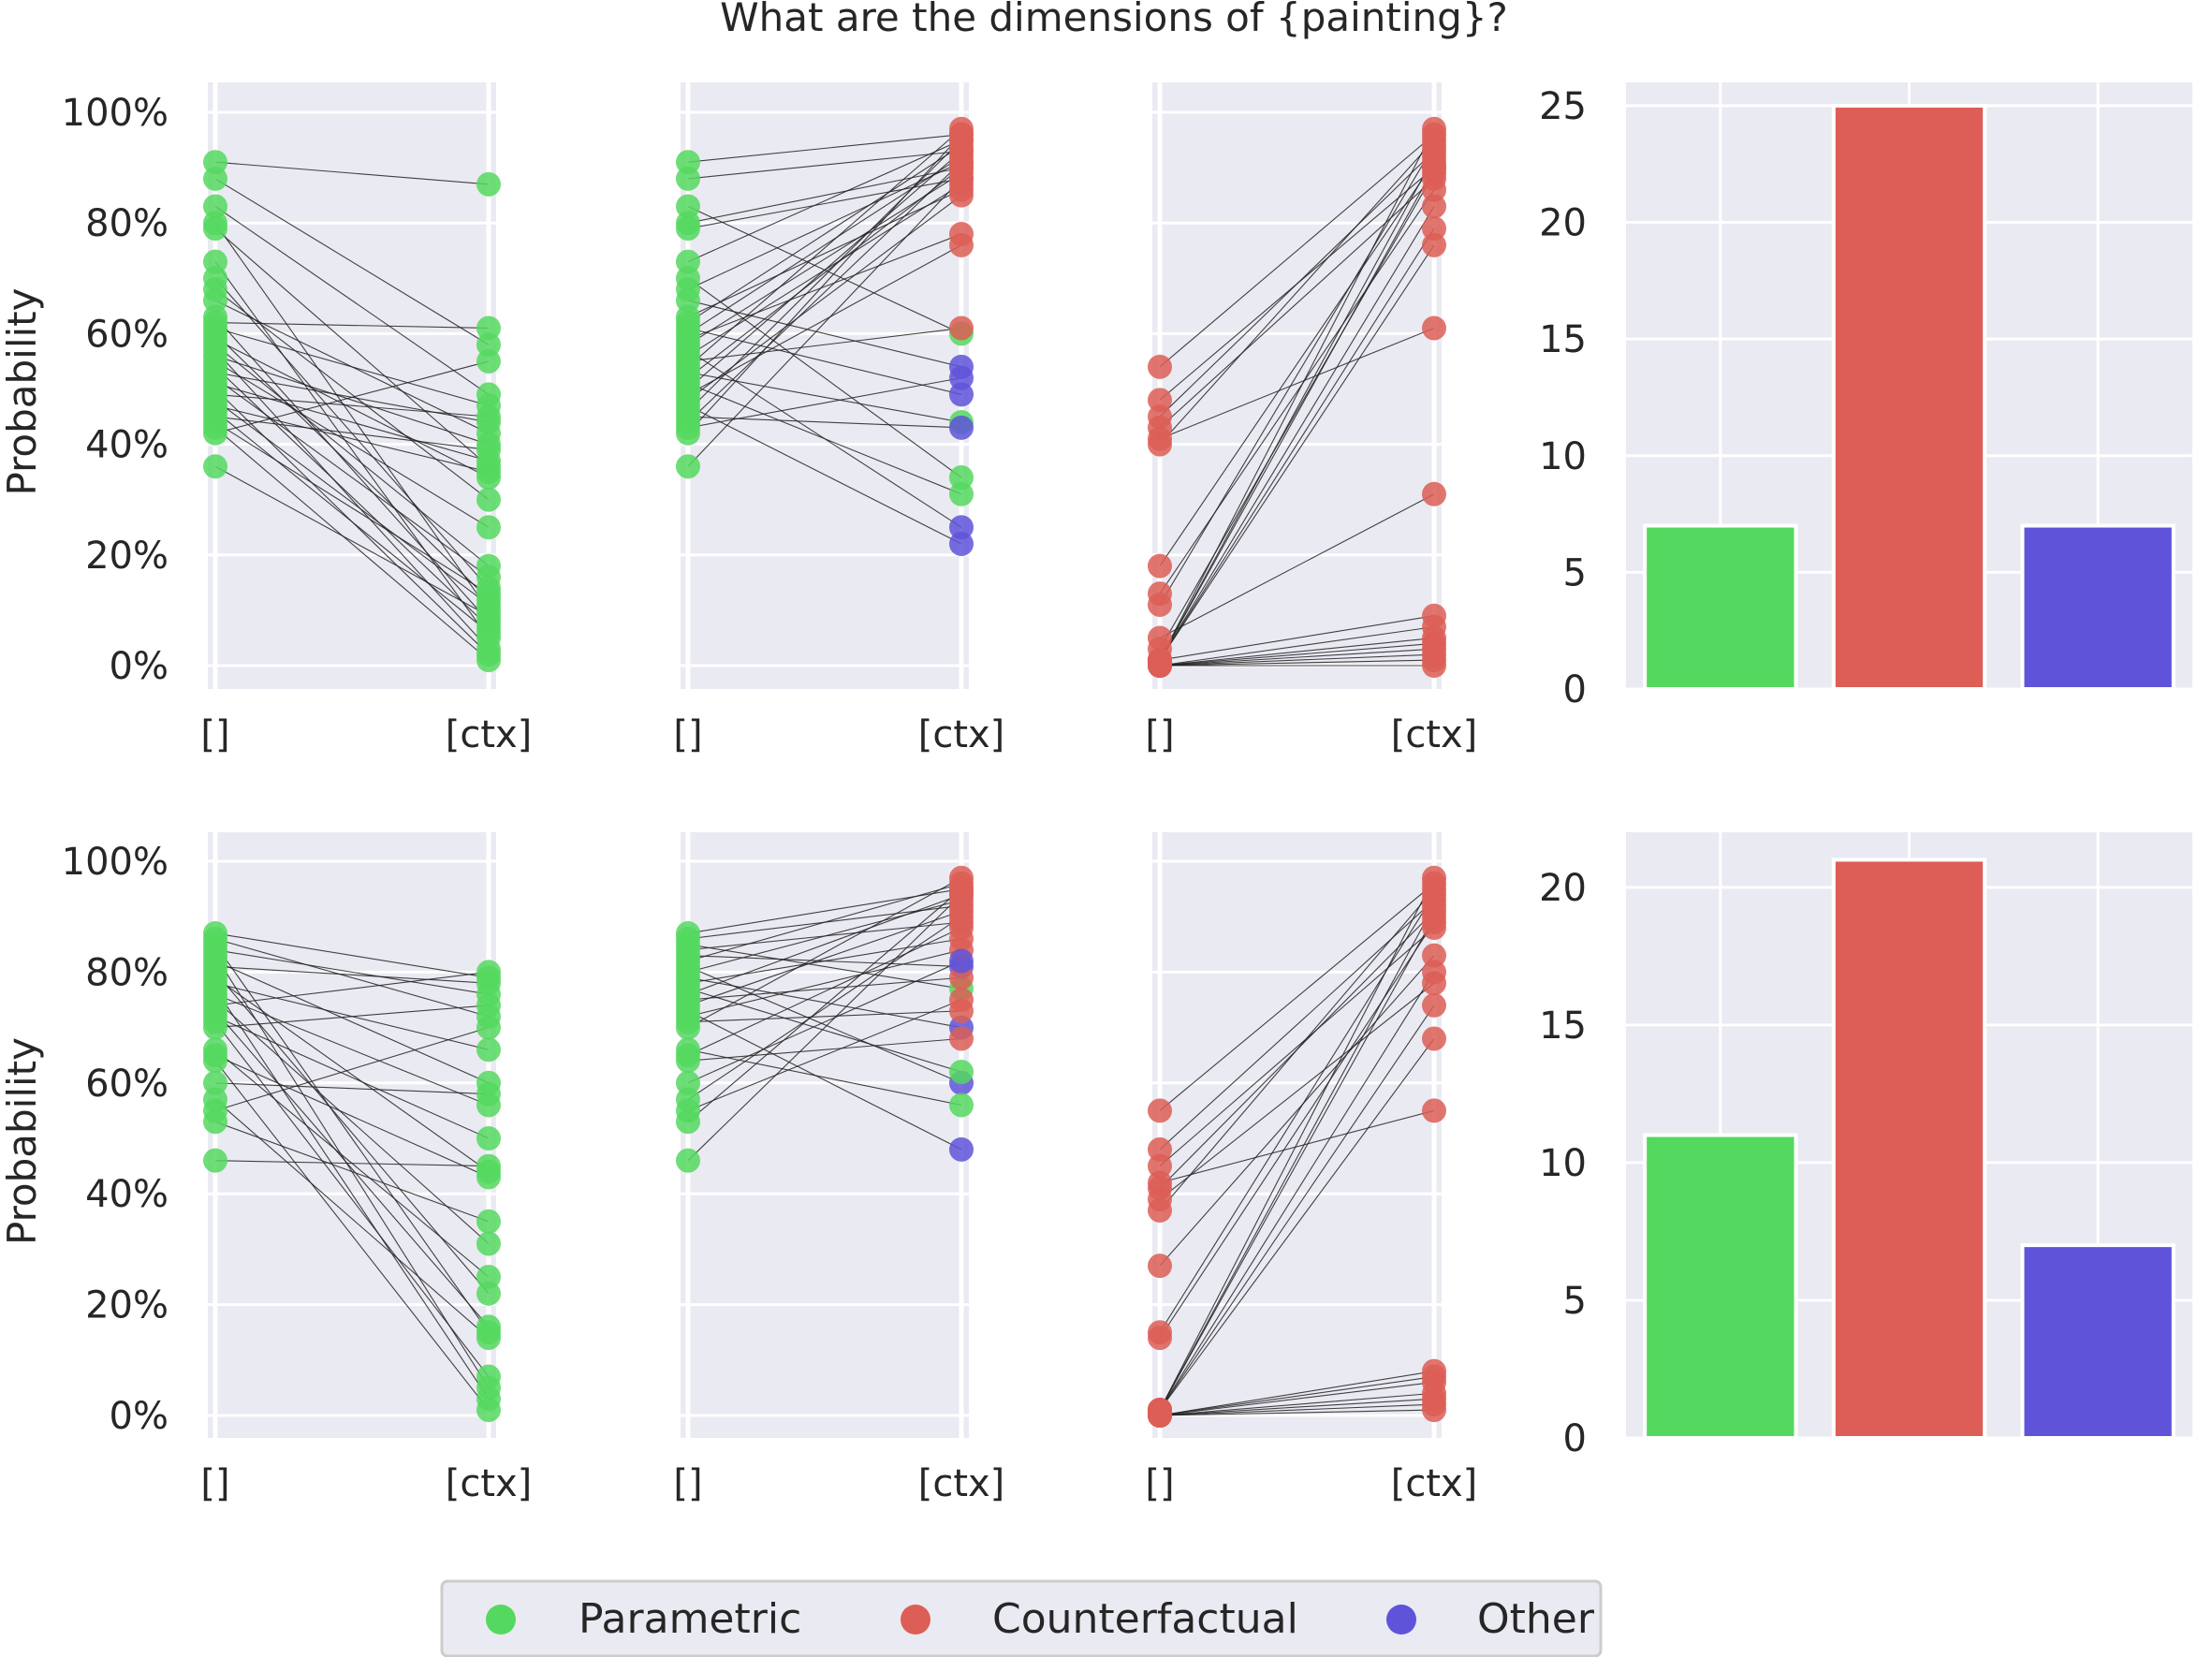 This screenshot has width=2212, height=1657. I want to click on panel-row1-col3: [] [ctx], so click(1311, 419).